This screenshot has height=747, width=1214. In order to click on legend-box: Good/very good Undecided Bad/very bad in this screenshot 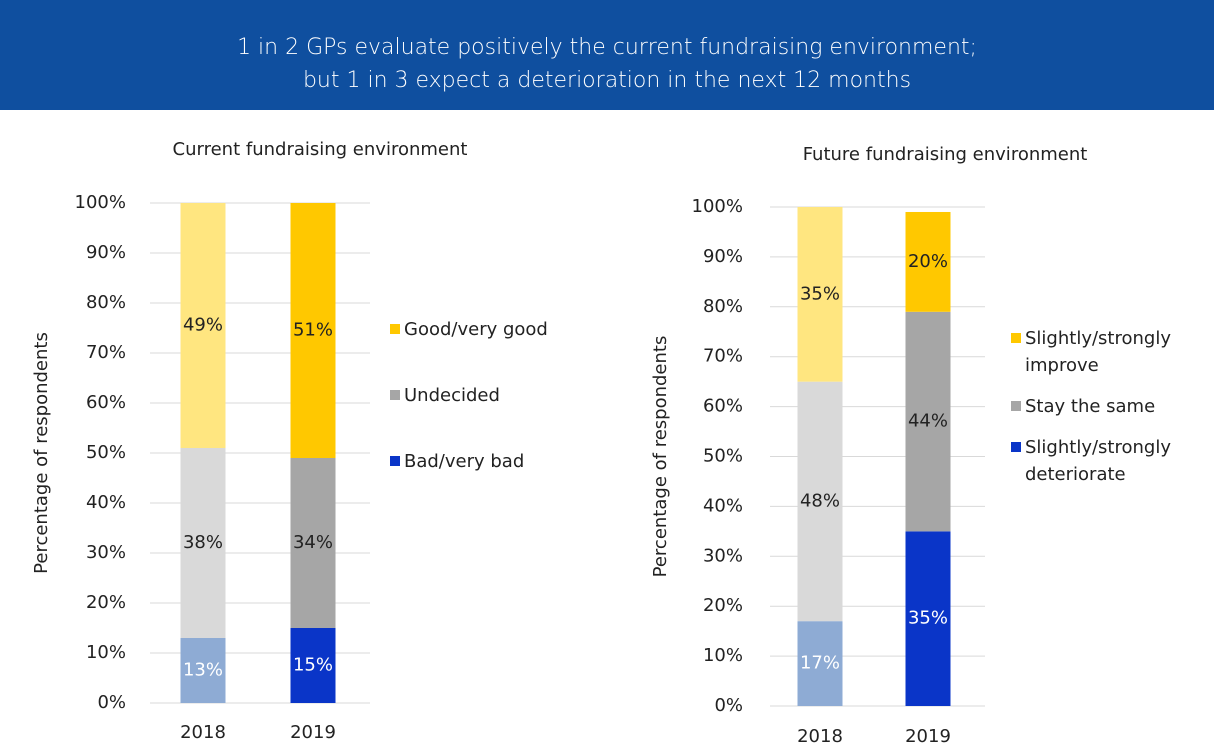, I will do `click(490, 395)`.